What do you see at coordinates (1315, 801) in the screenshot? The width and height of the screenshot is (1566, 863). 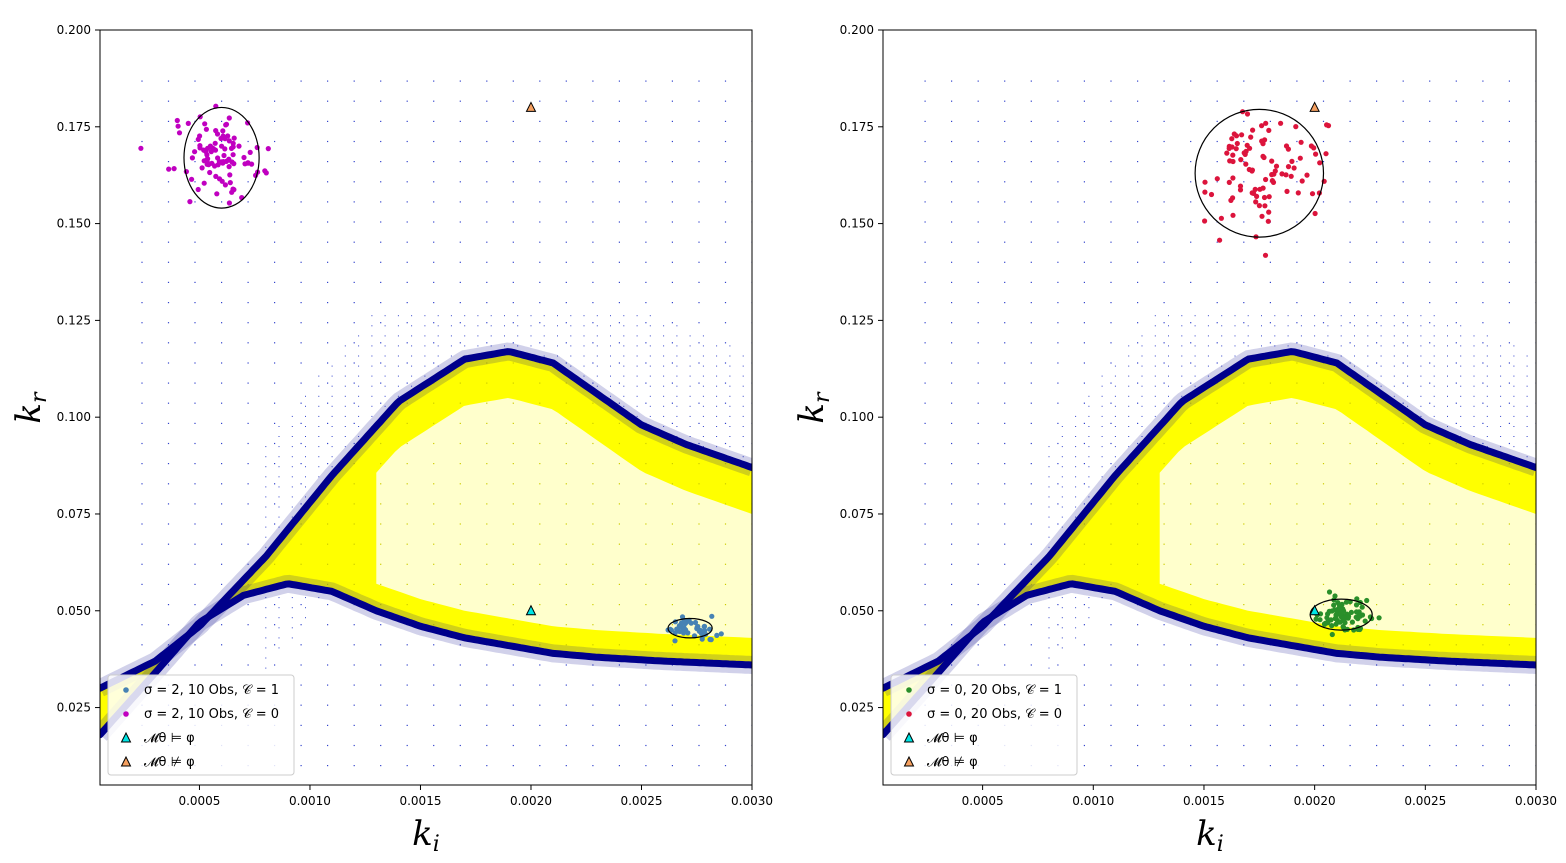 I see `x-tick-label: 0.0020` at bounding box center [1315, 801].